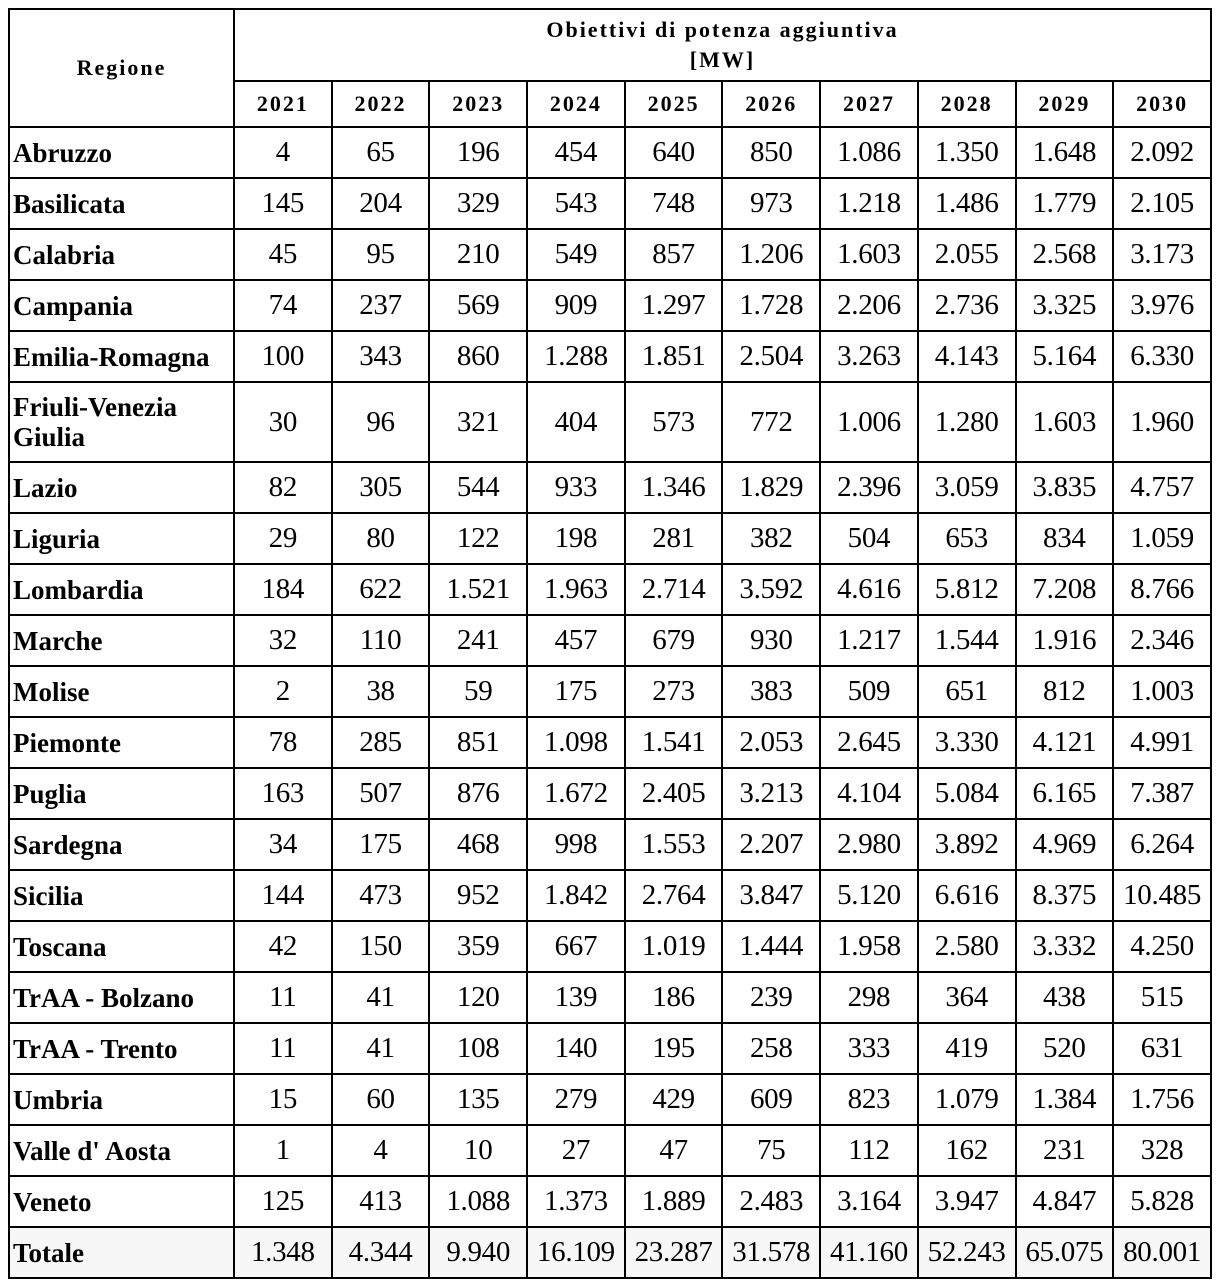 Image resolution: width=1218 pixels, height=1282 pixels. Describe the element at coordinates (478, 422) in the screenshot. I see `value-cell: 321` at that location.